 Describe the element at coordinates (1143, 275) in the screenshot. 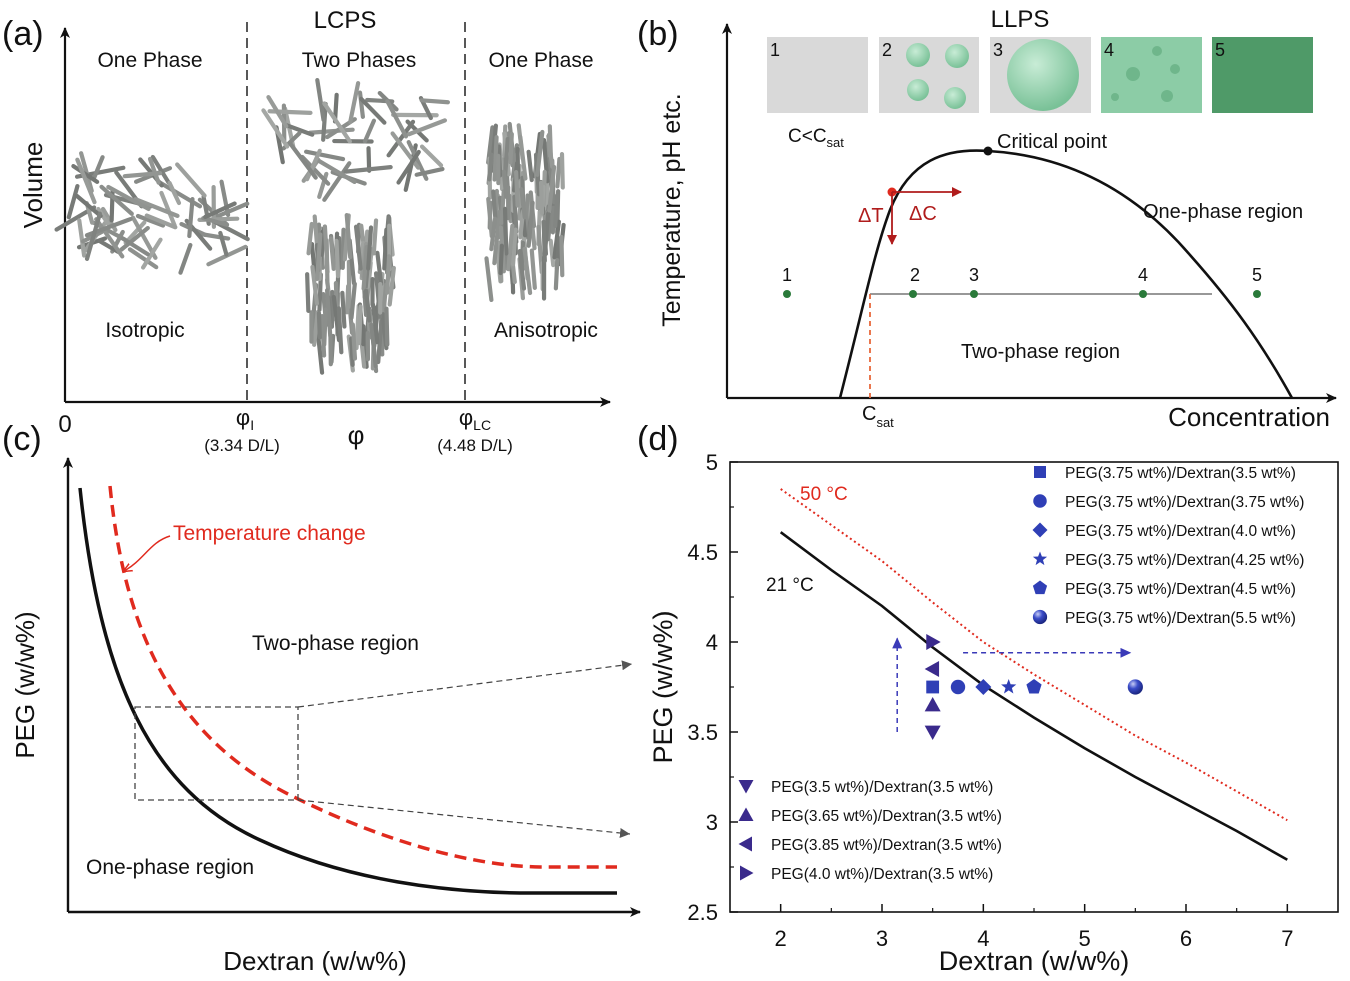

I see `state-point-4-label: 4` at that location.